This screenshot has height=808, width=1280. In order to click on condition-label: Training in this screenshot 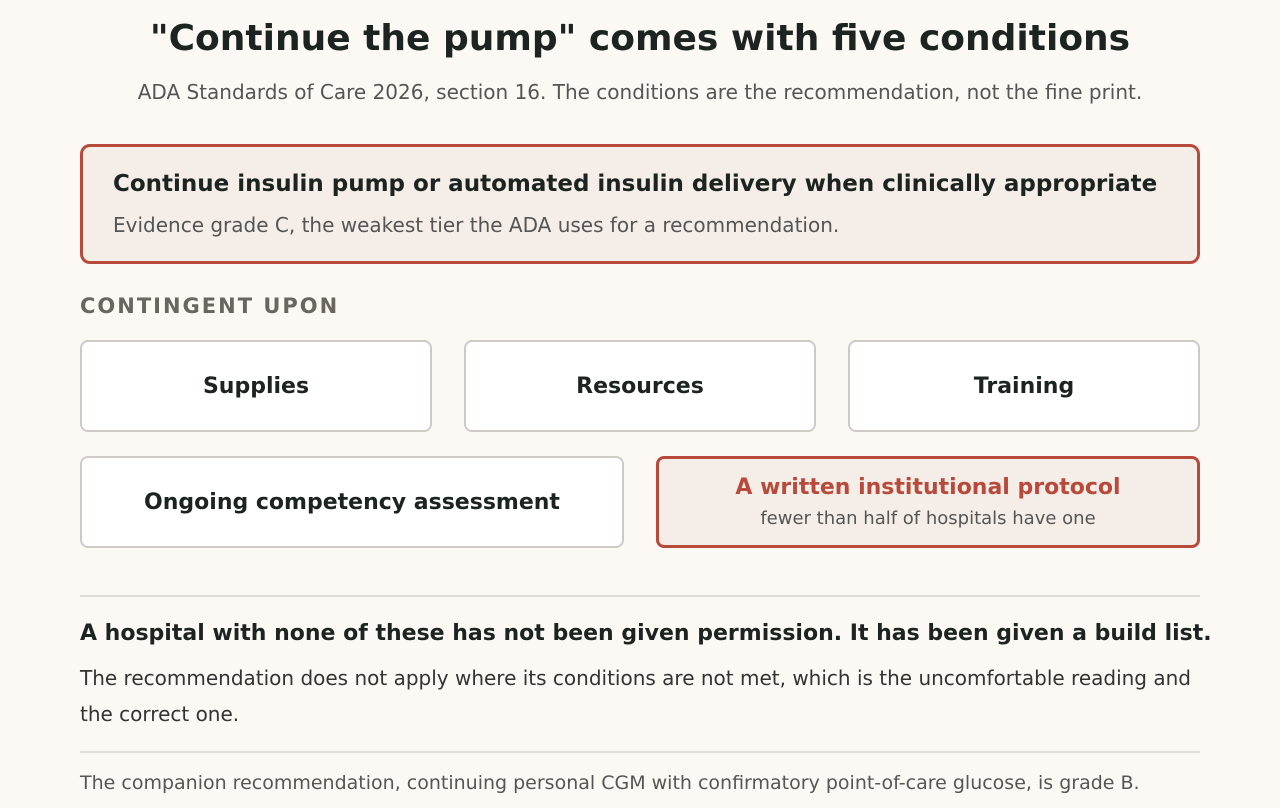, I will do `click(1024, 386)`.